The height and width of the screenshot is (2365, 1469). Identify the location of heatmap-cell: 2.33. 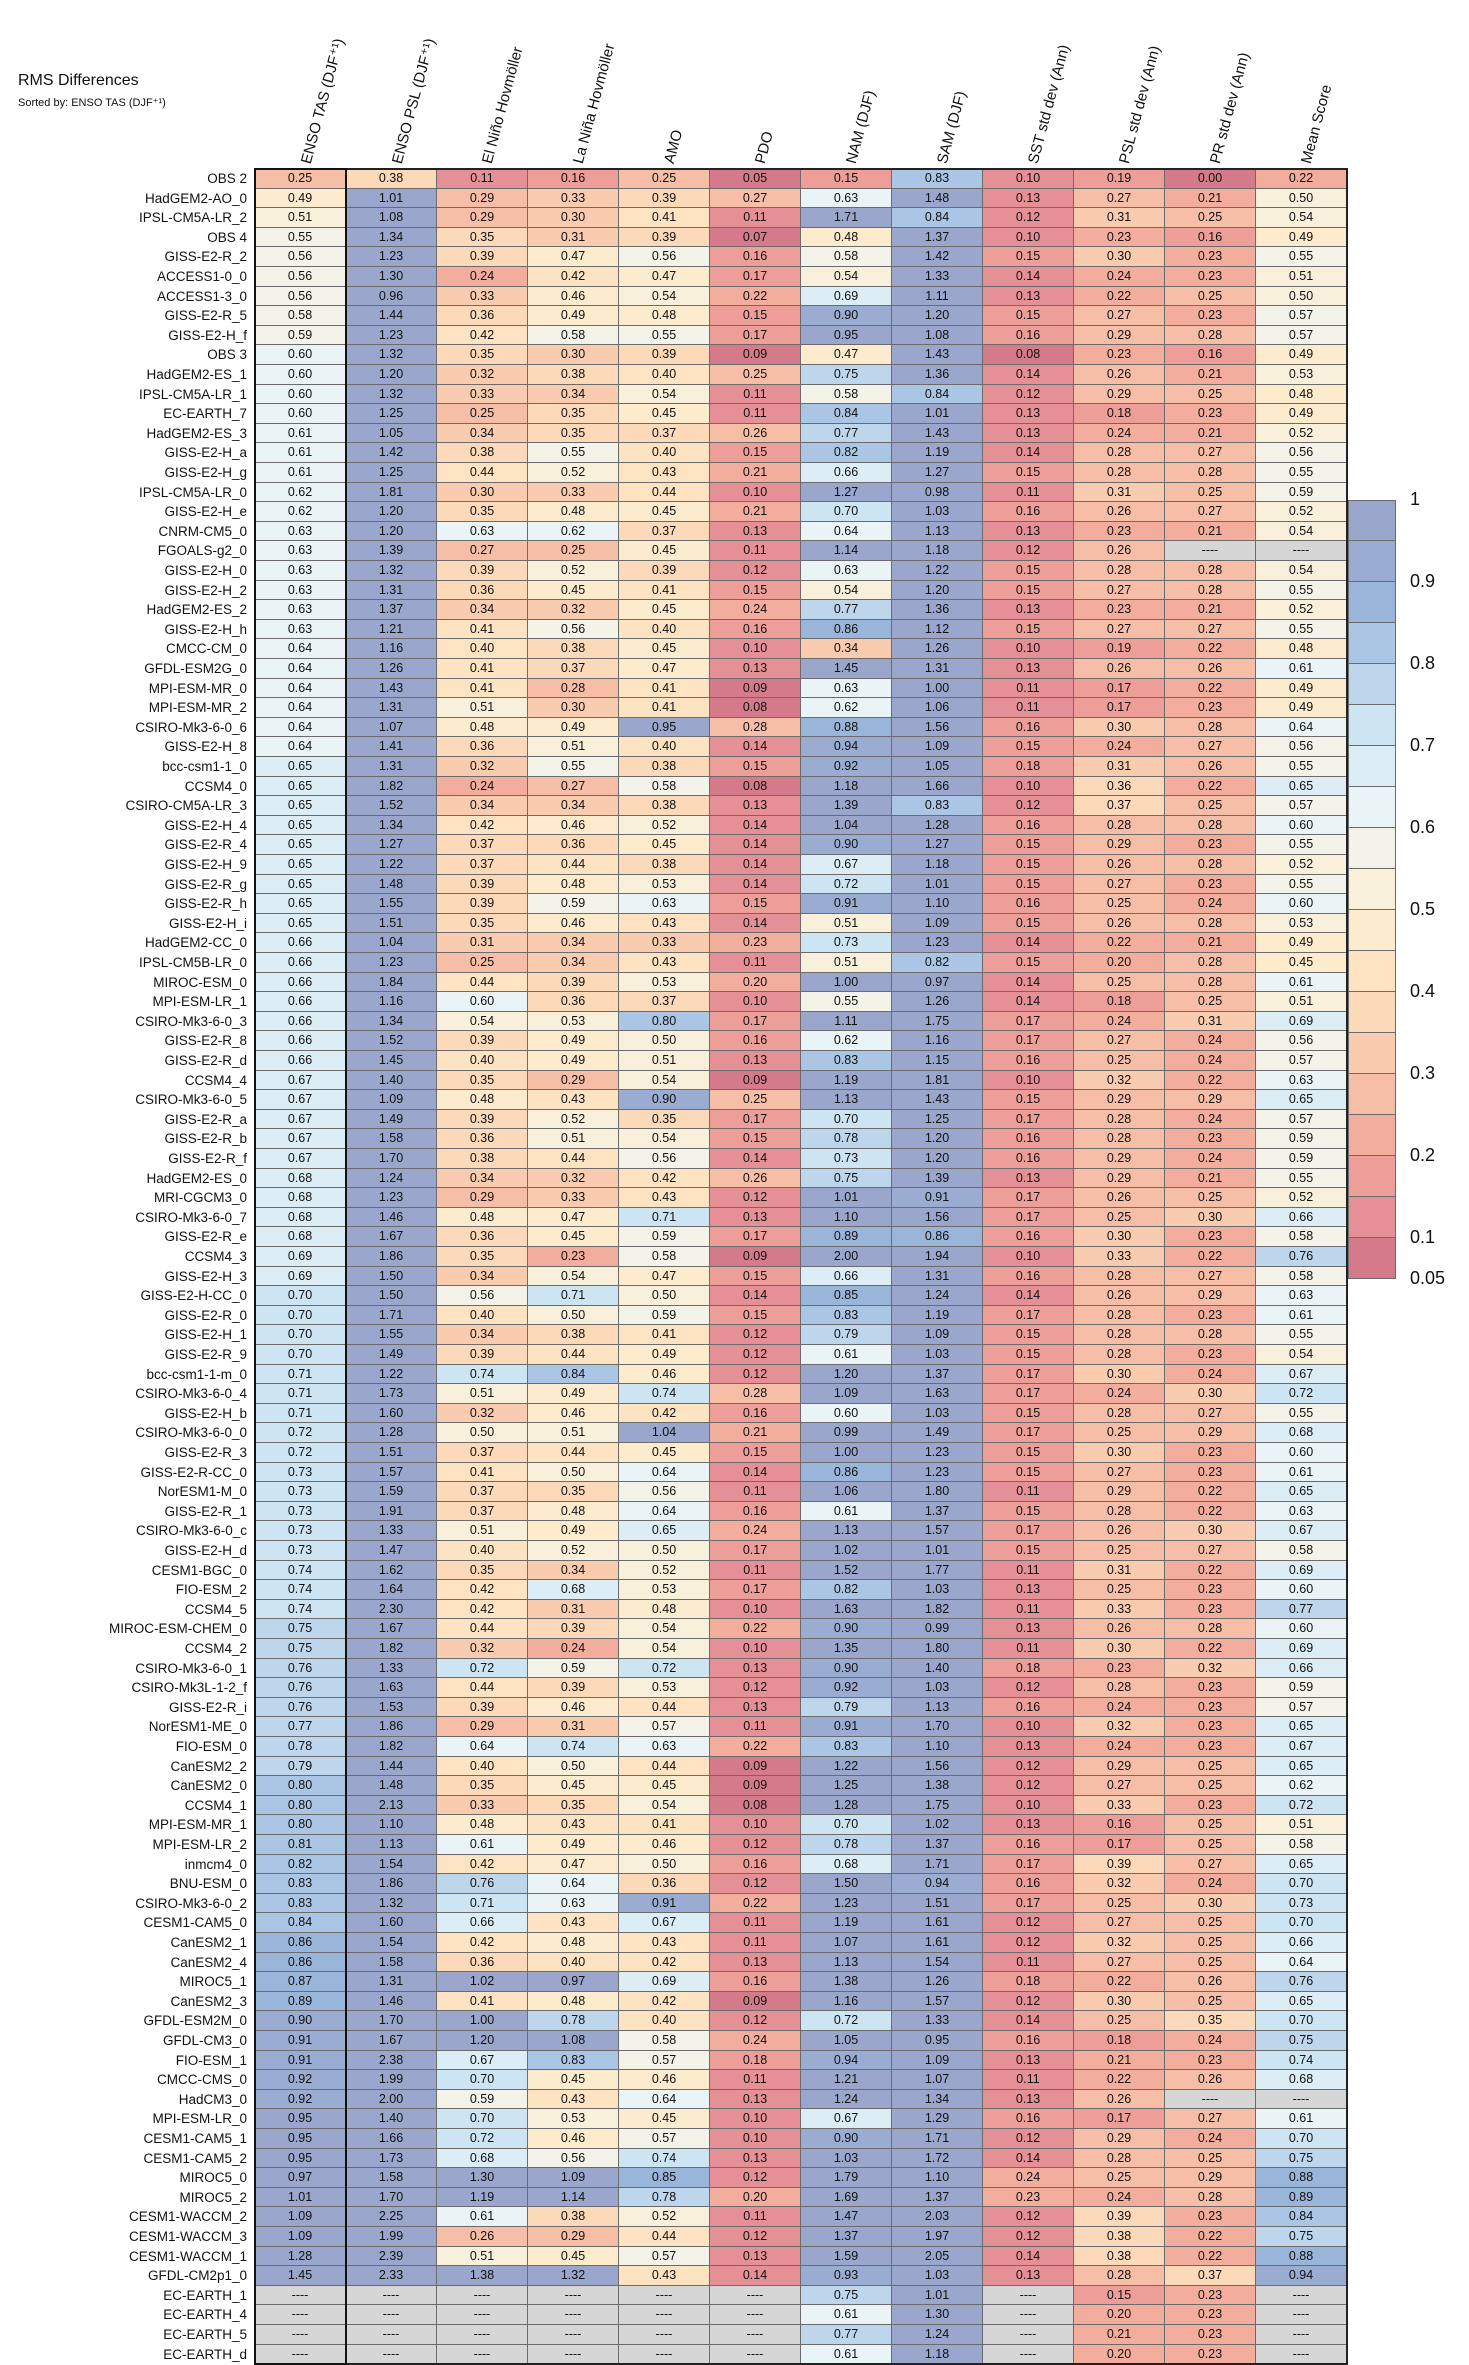
(391, 2276).